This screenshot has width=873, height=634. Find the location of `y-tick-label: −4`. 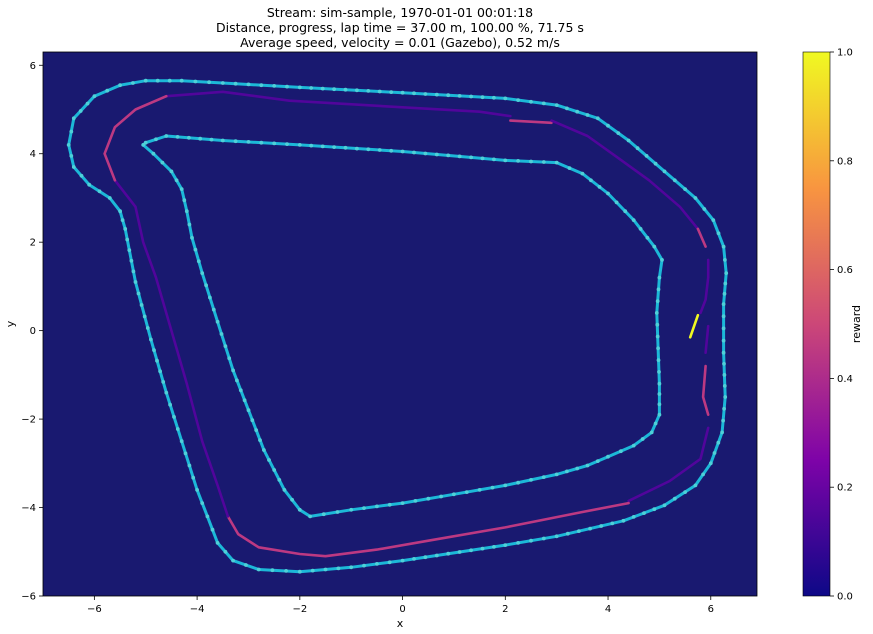

y-tick-label: −4 is located at coordinates (28, 508).